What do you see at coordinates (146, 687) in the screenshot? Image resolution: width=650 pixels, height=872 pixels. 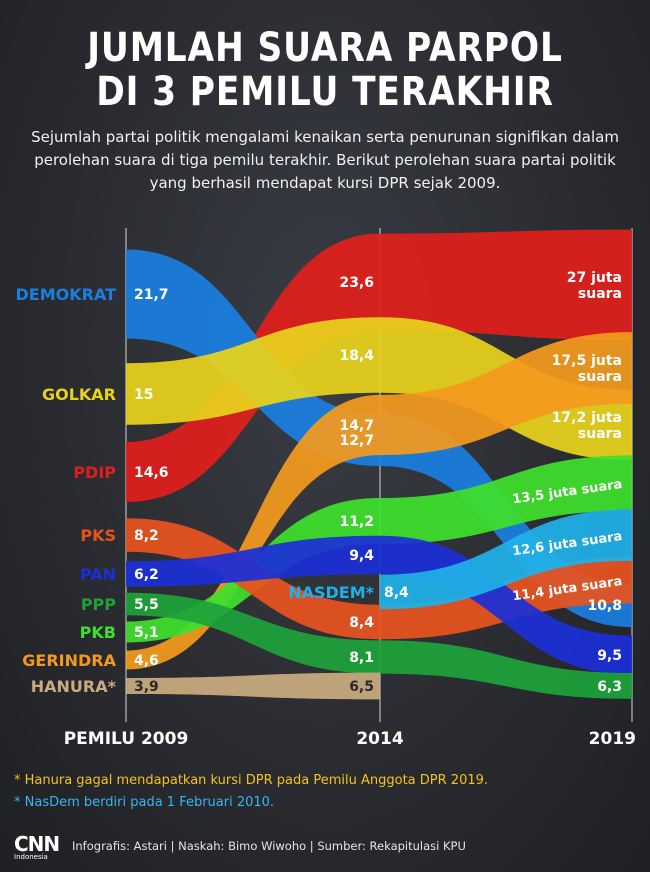 I see `value-label: 3,9` at bounding box center [146, 687].